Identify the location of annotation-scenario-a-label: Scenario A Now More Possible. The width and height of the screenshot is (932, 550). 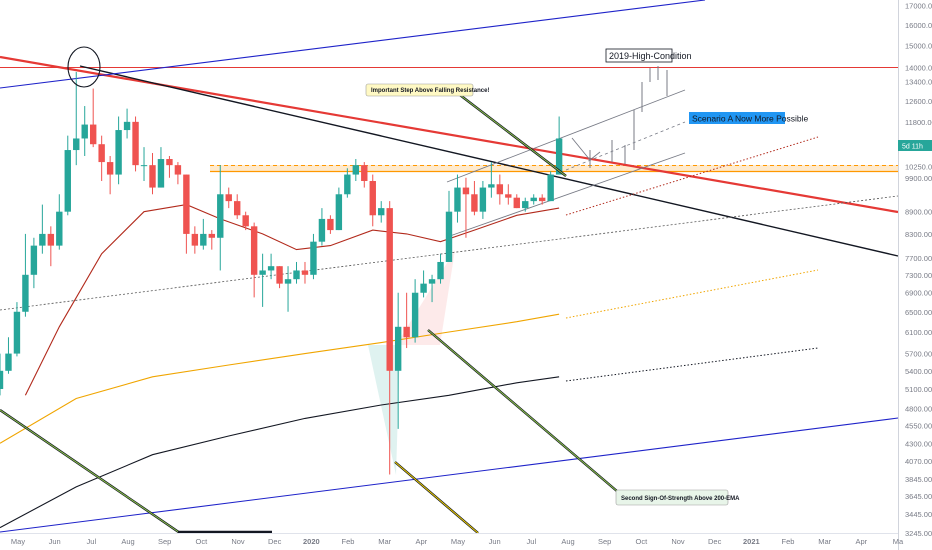
(750, 119).